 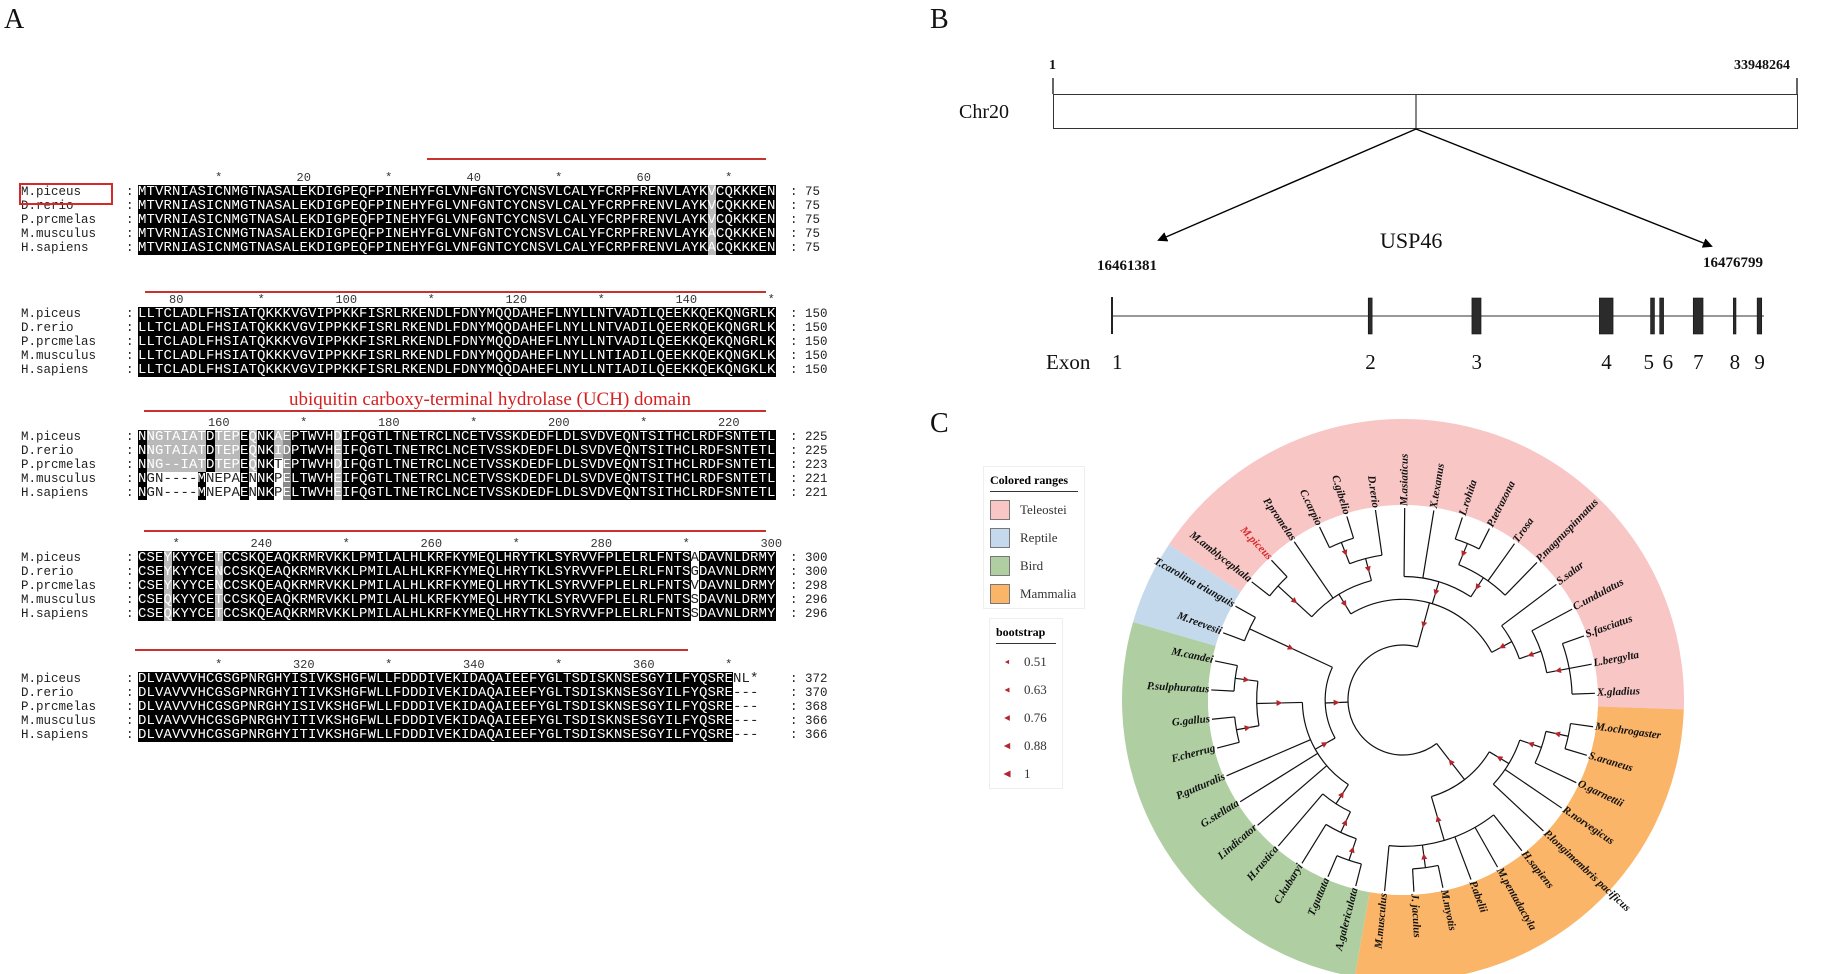 What do you see at coordinates (363, 586) in the screenshot?
I see `residue: P` at bounding box center [363, 586].